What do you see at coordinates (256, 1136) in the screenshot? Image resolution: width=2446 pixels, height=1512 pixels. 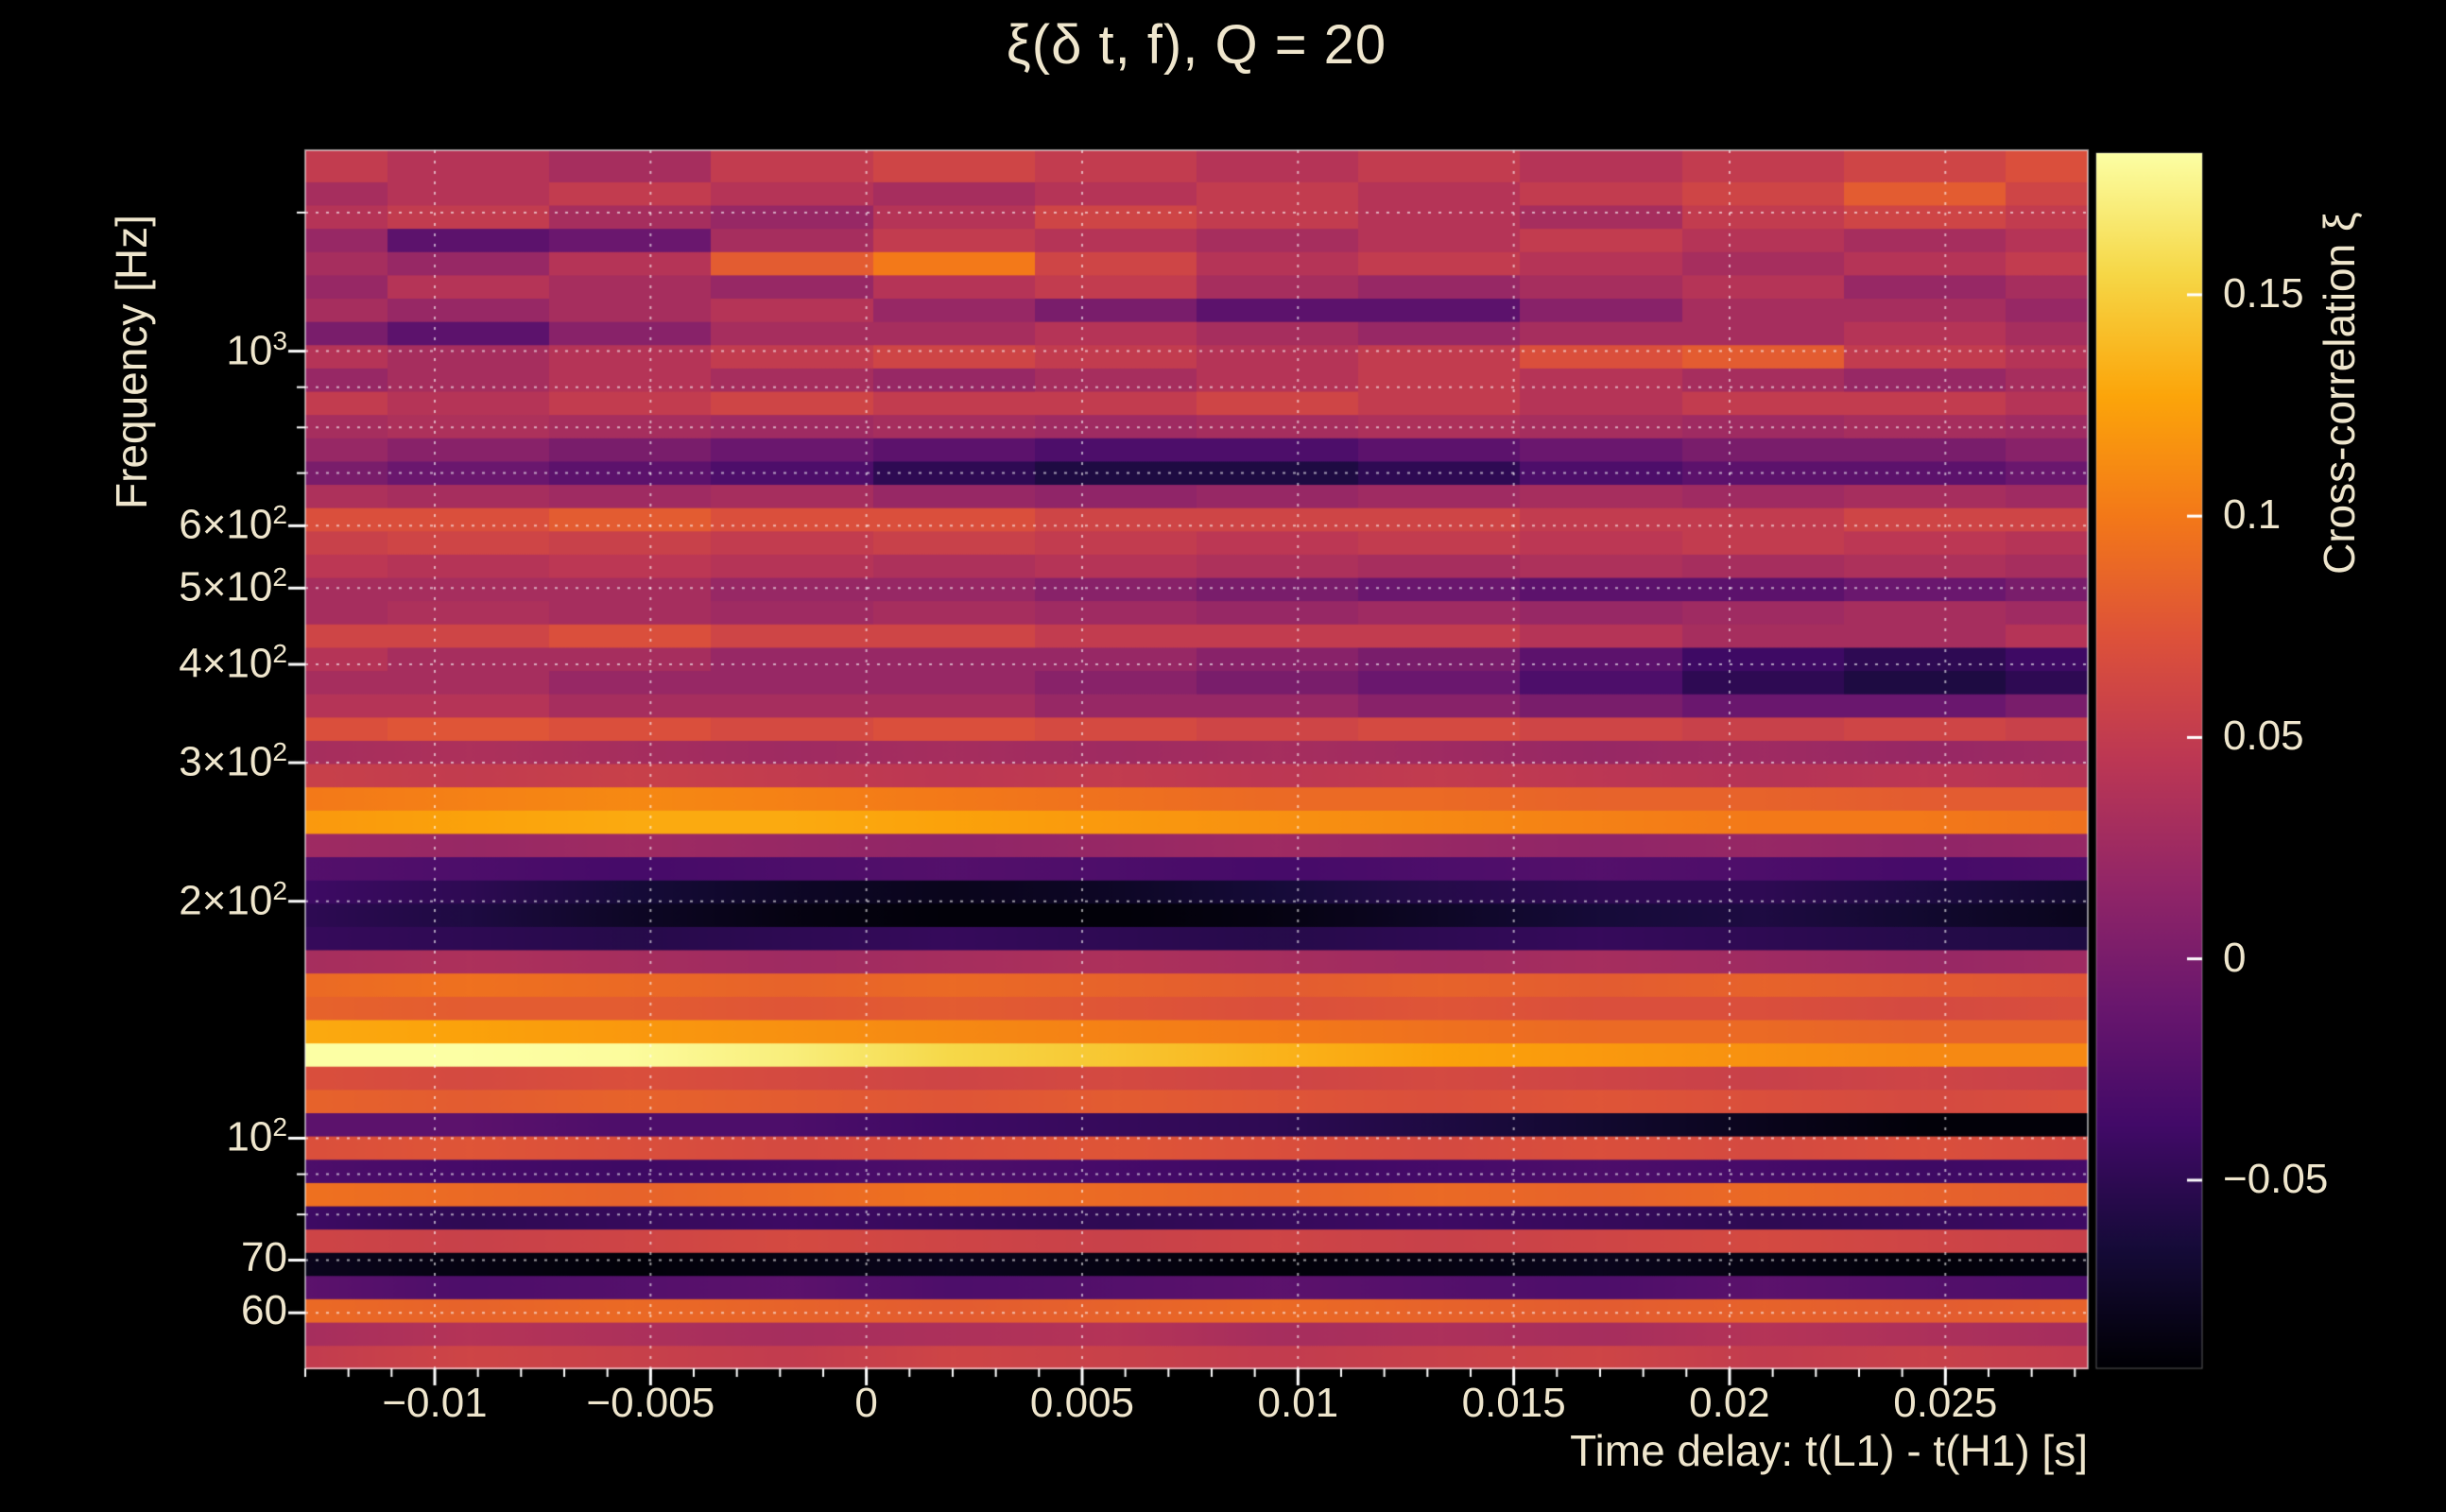 I see `y-tick-label: 10²` at bounding box center [256, 1136].